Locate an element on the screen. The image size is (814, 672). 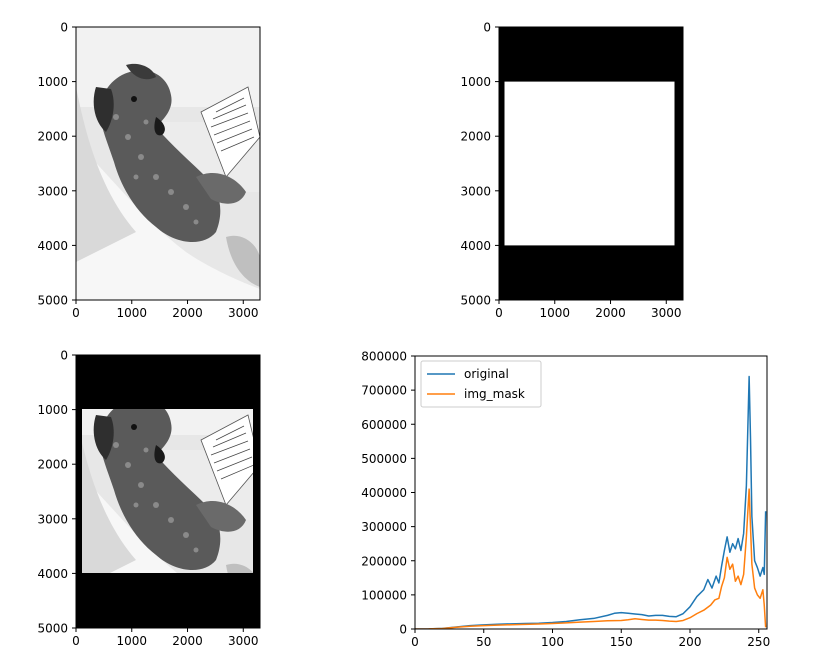
y-tick-label: 100000 is located at coordinates (384, 595).